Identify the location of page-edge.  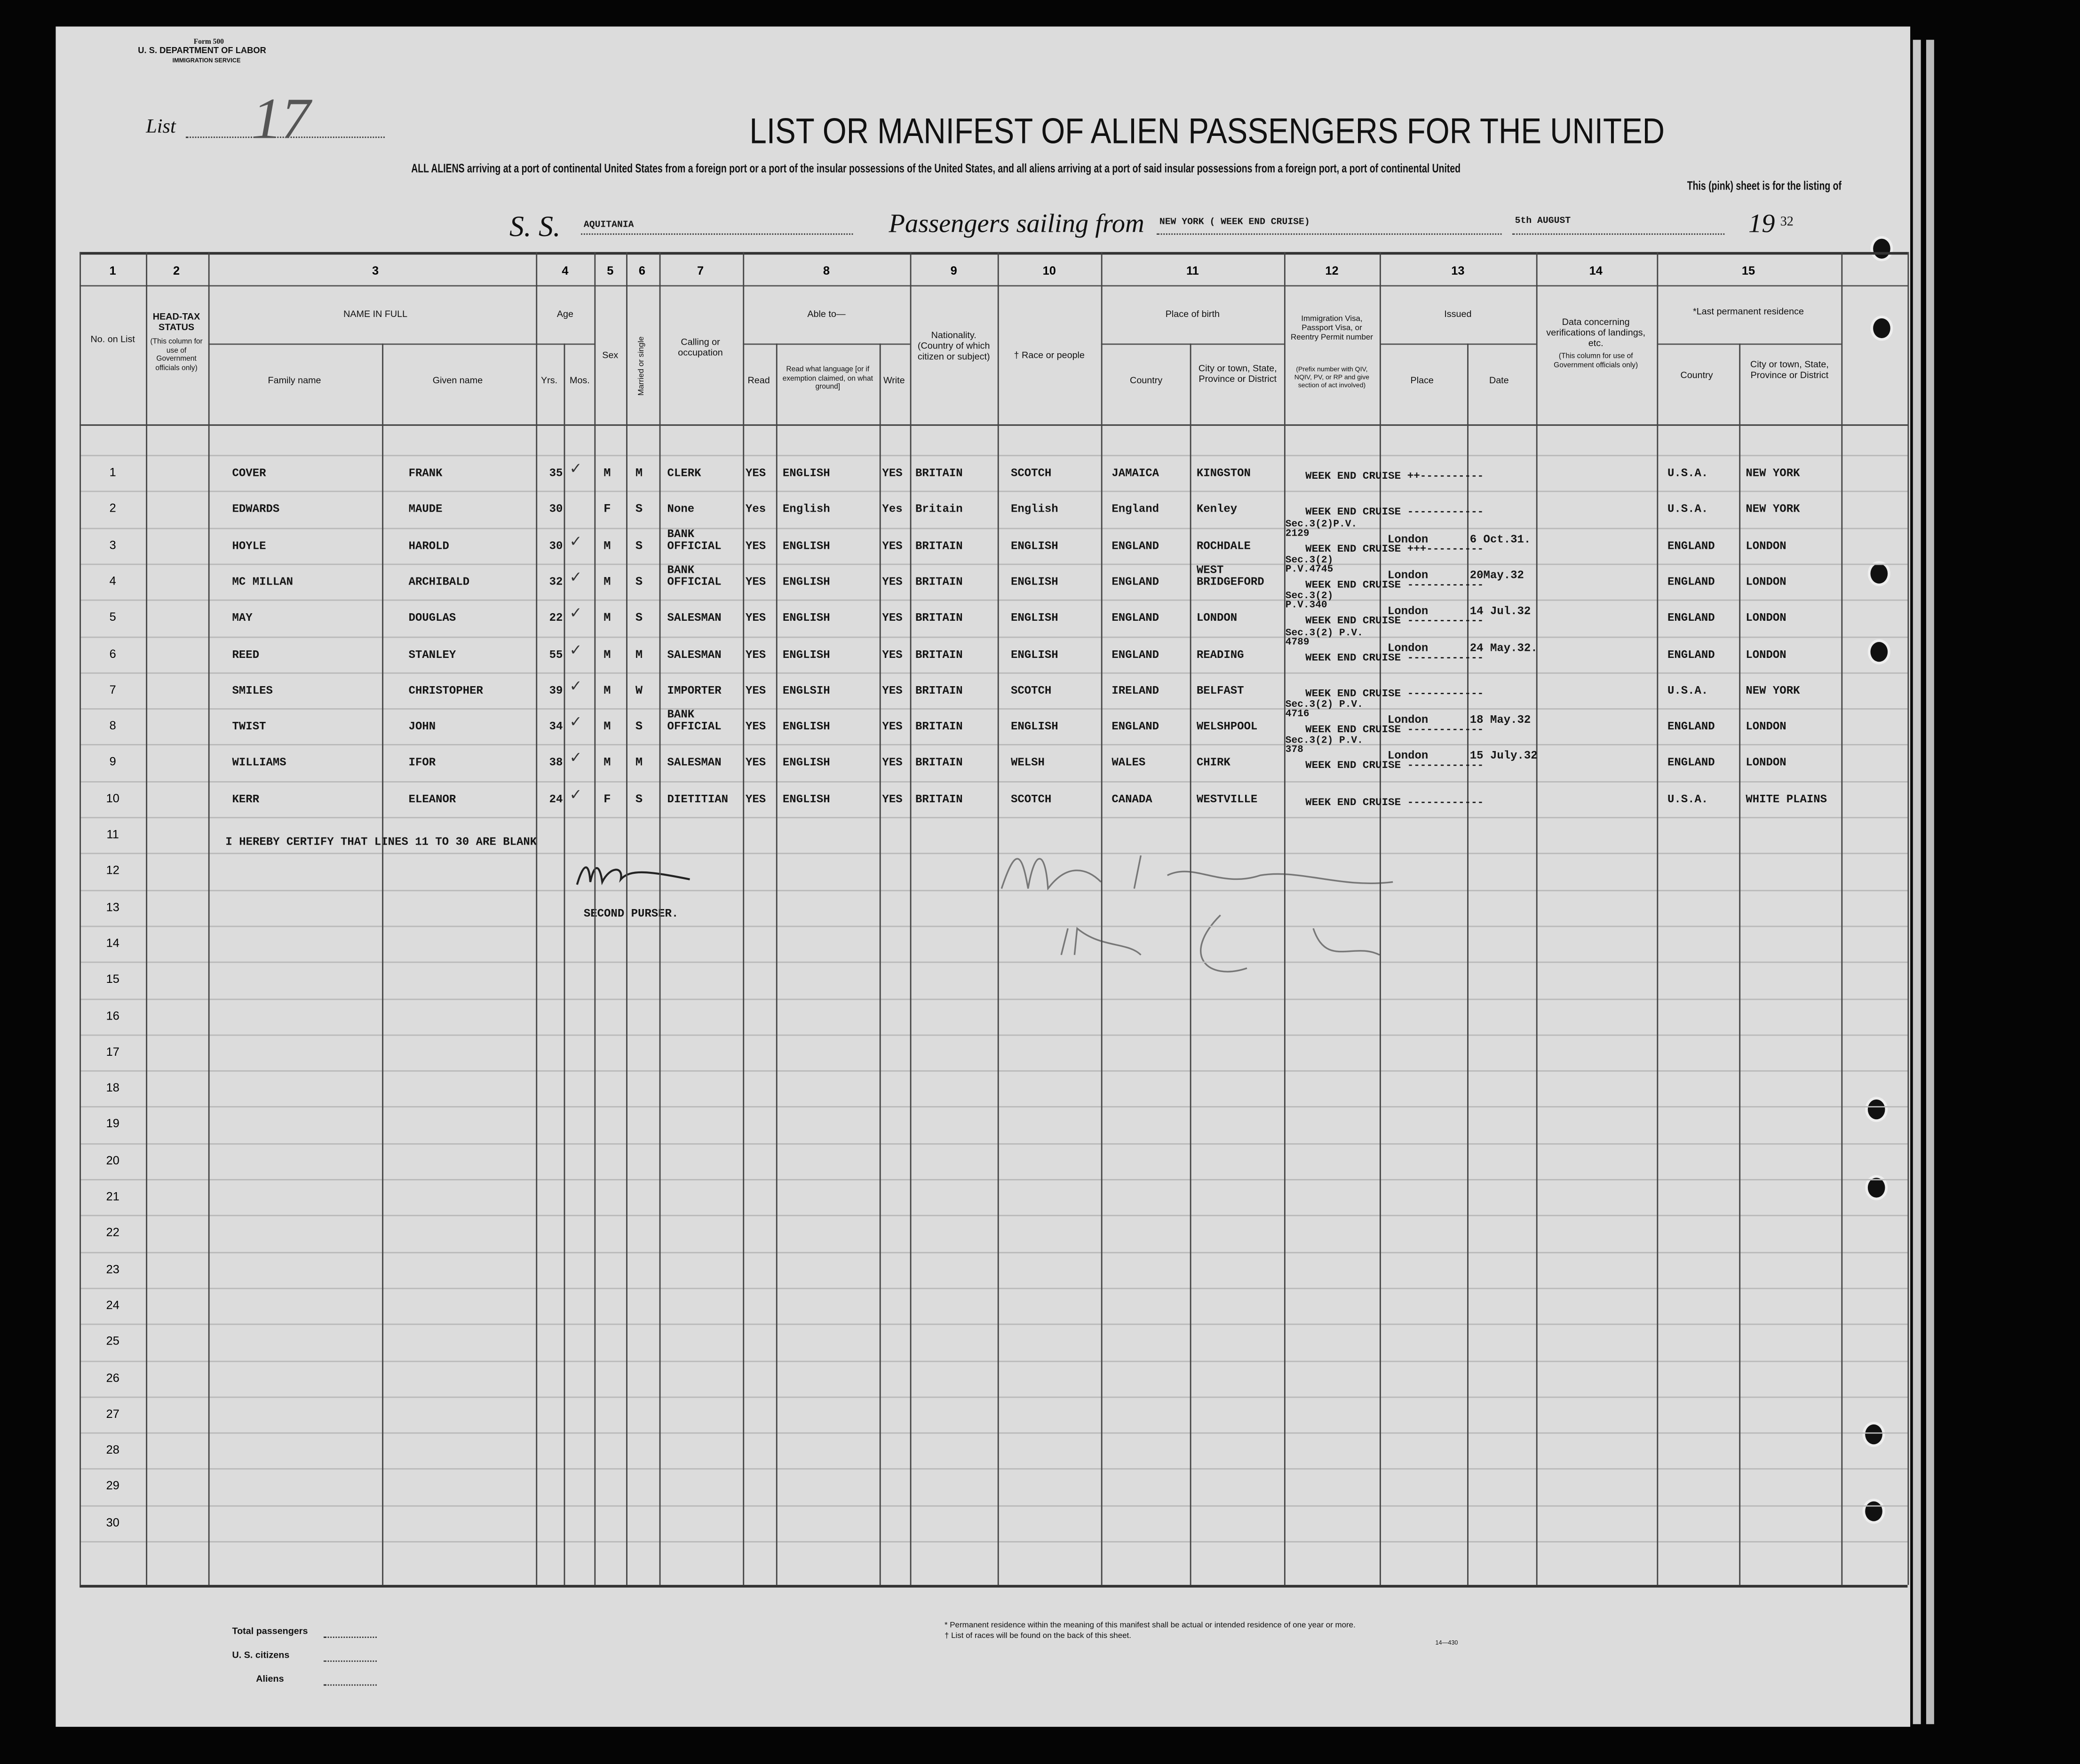
(1917, 882).